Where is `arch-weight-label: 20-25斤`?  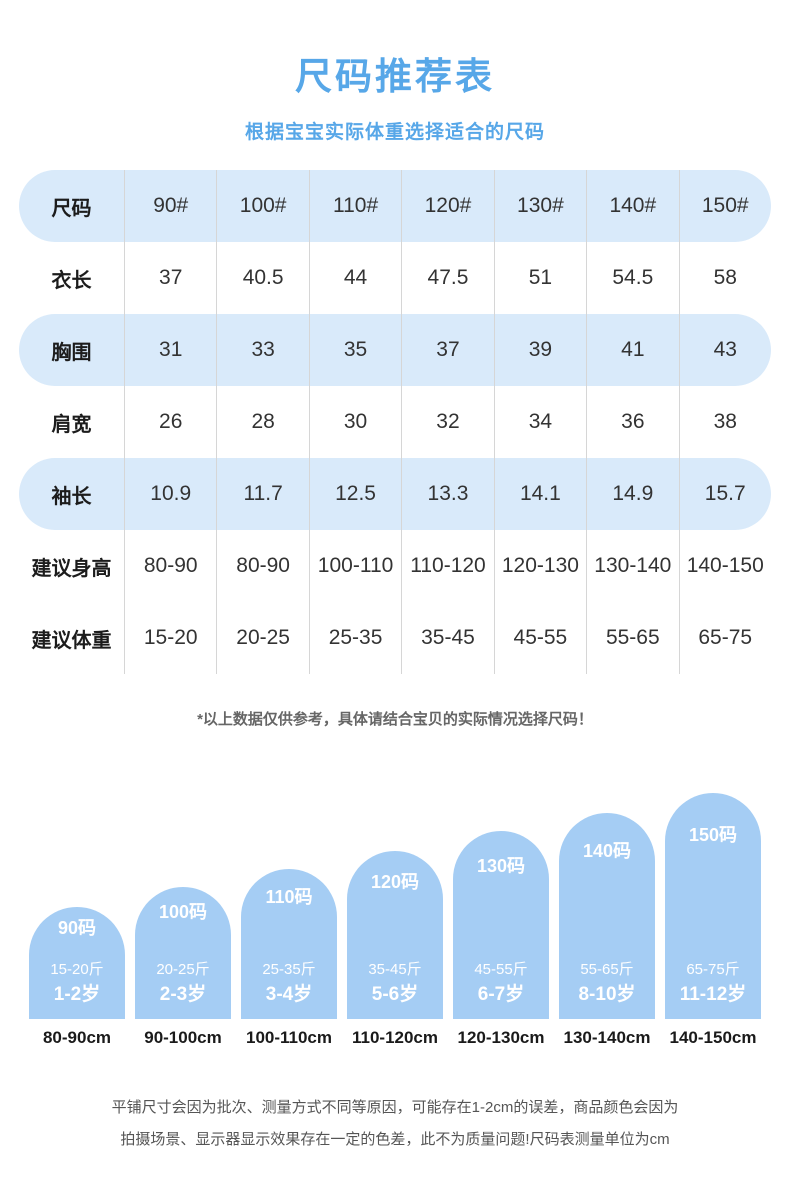 arch-weight-label: 20-25斤 is located at coordinates (183, 969).